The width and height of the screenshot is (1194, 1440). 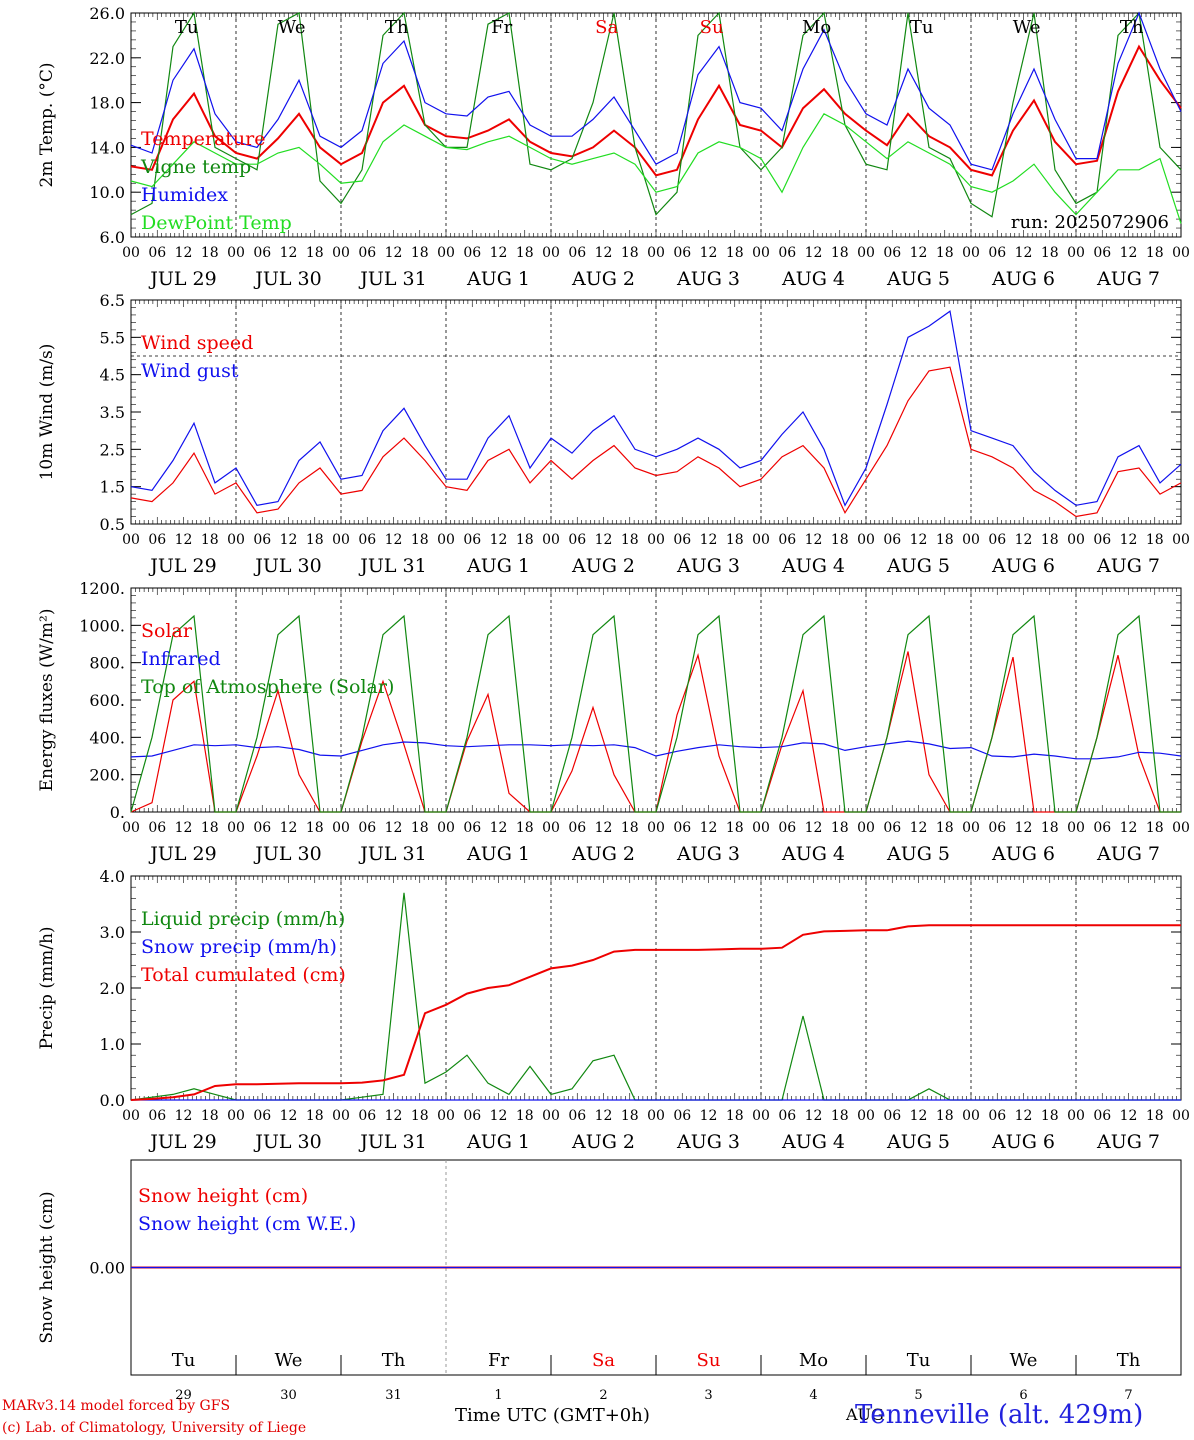 I want to click on y-tick-label: 200., so click(x=107, y=775).